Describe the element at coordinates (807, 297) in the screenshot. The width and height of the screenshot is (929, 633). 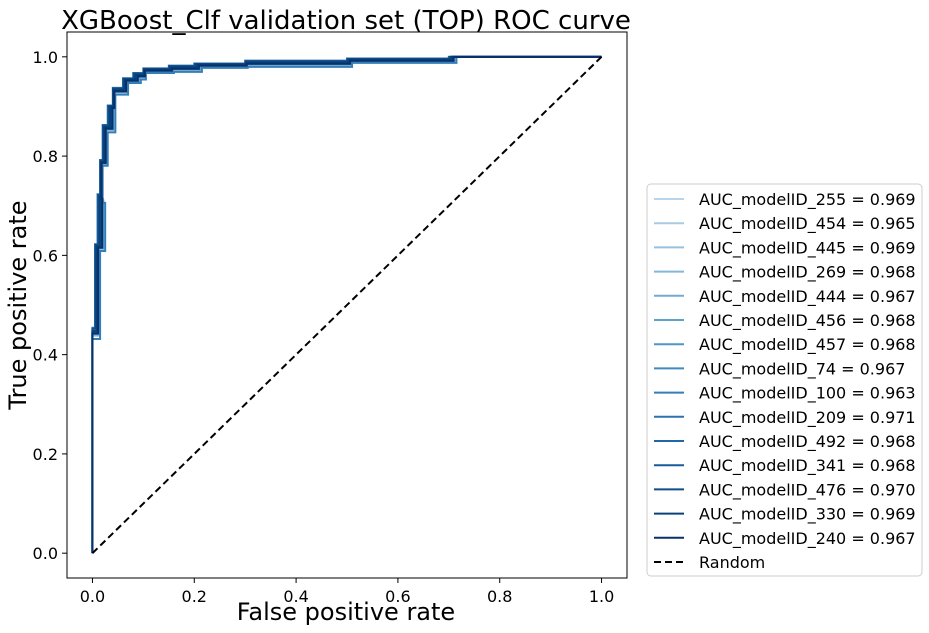
I see `legend-entry-label: AUC_modelID_444 = 0.967` at that location.